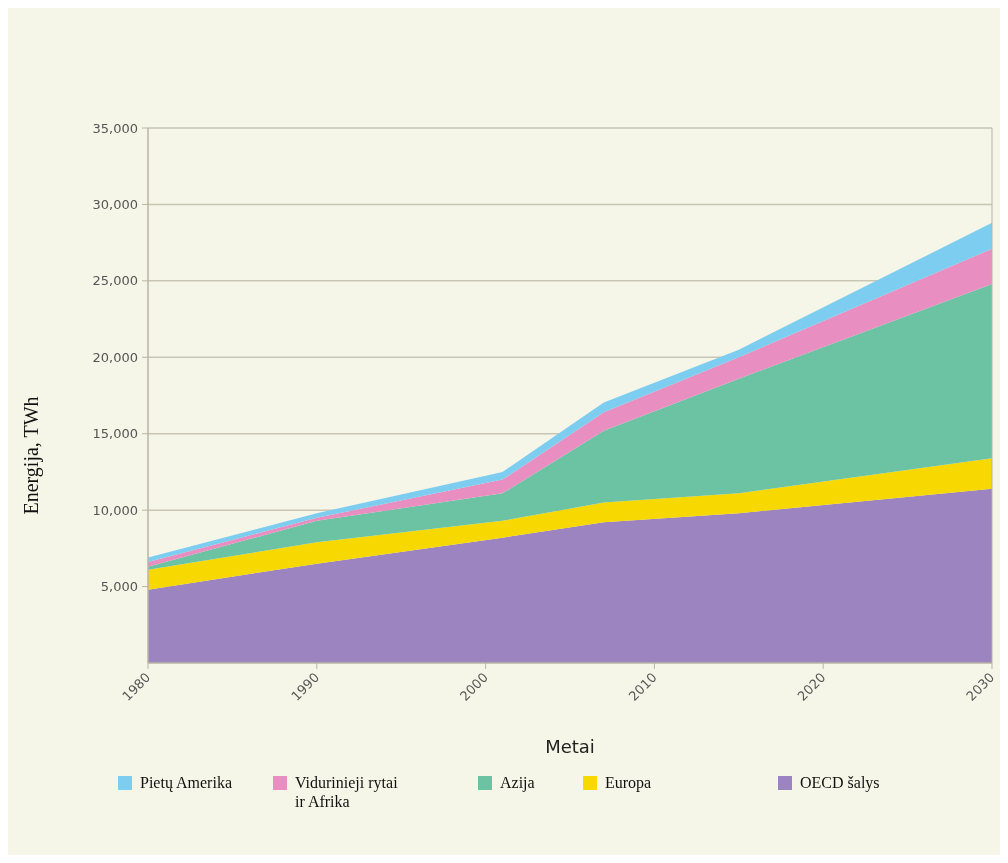  Describe the element at coordinates (115, 357) in the screenshot. I see `y-tick-label: 20,000` at that location.